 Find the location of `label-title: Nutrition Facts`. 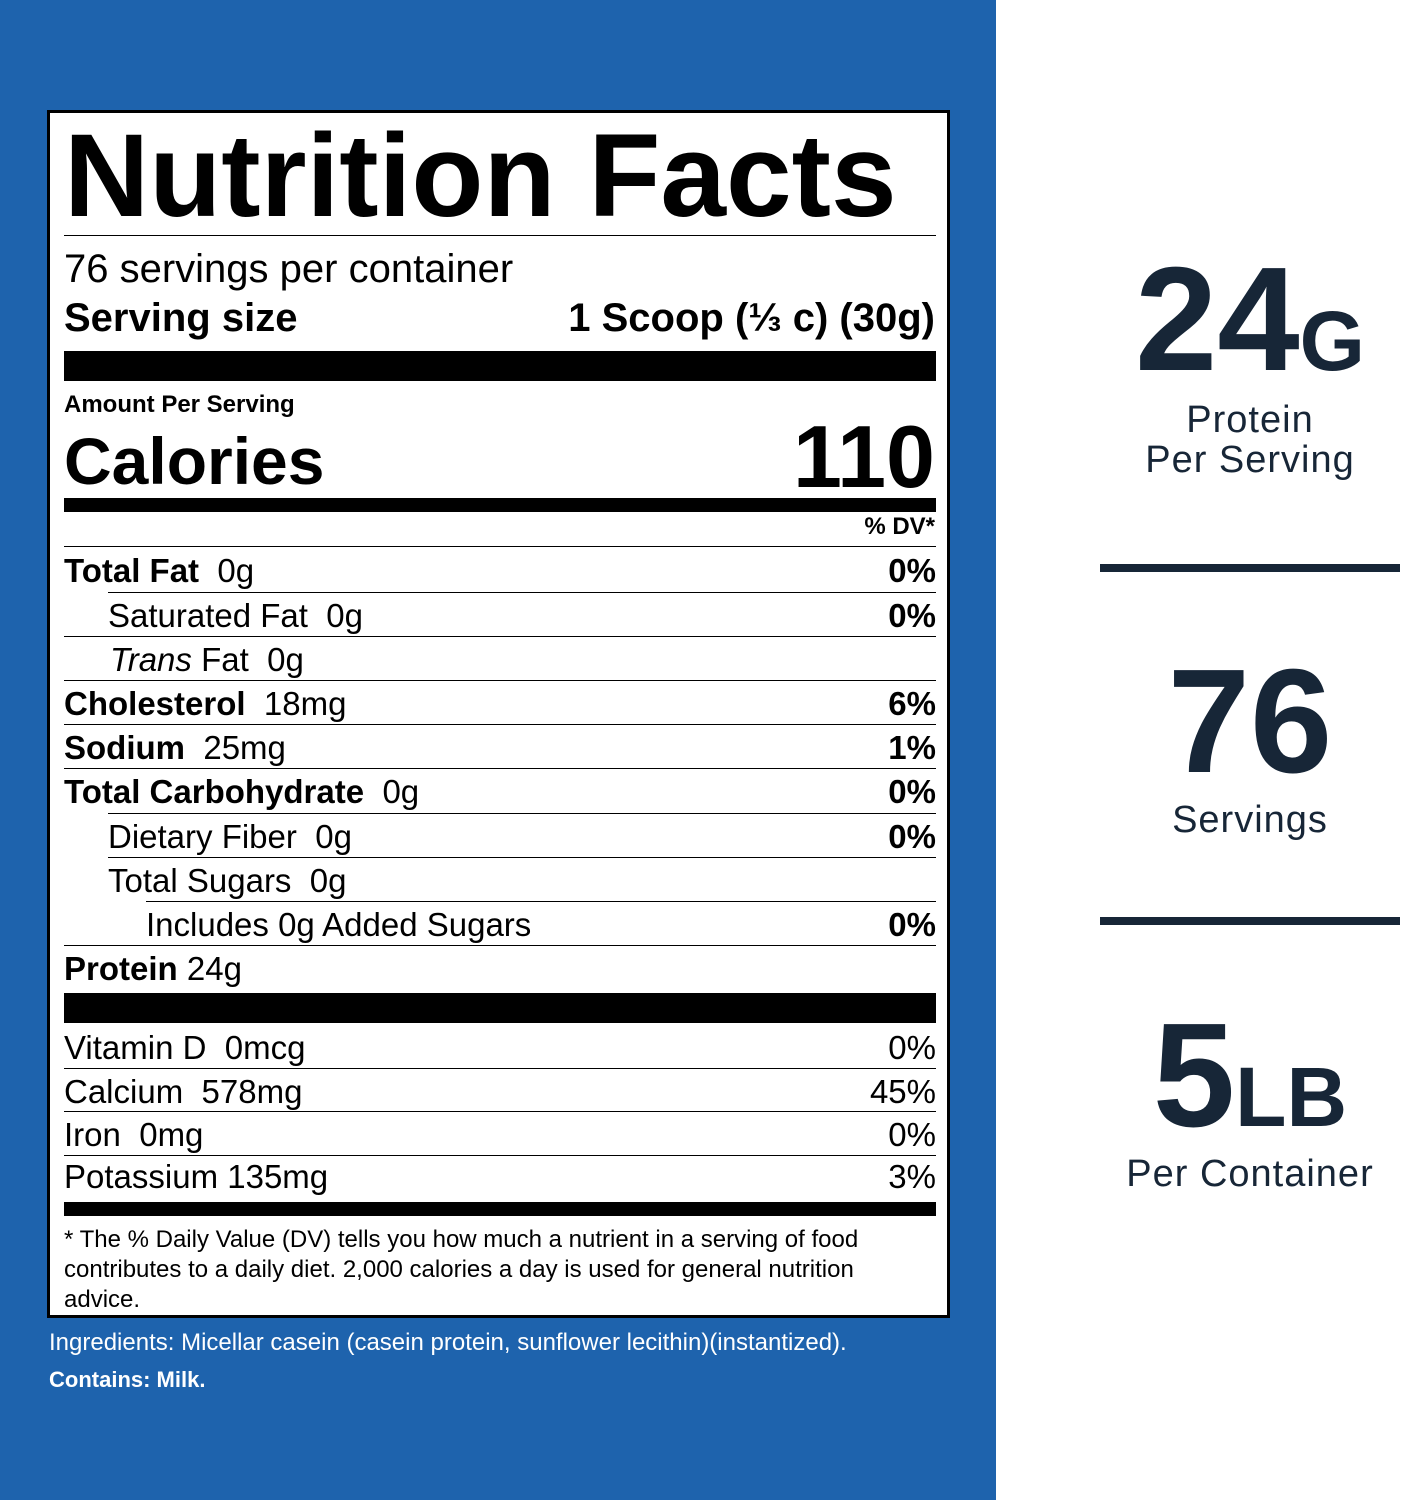

label-title: Nutrition Facts is located at coordinates (480, 176).